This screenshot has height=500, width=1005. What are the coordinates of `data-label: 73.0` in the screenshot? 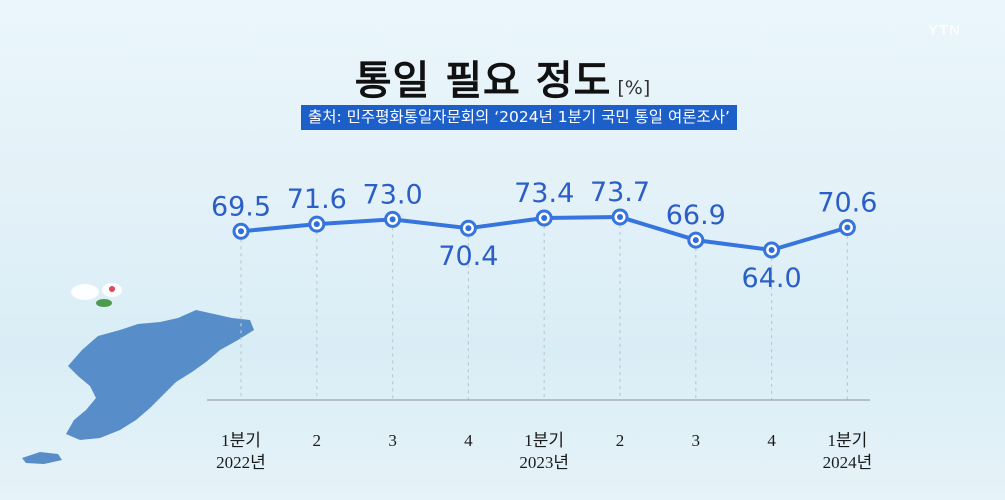 It's located at (393, 194).